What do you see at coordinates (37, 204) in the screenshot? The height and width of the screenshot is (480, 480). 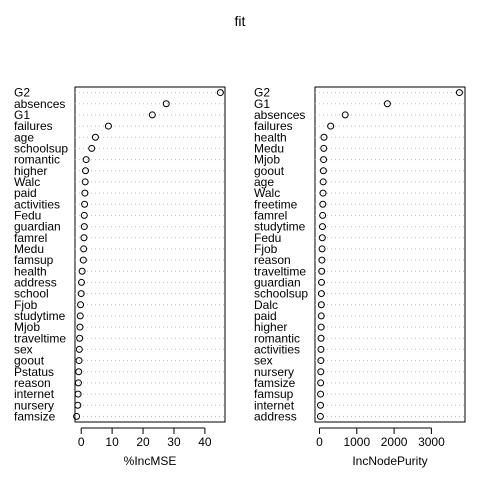 I see `variable-label: activities` at bounding box center [37, 204].